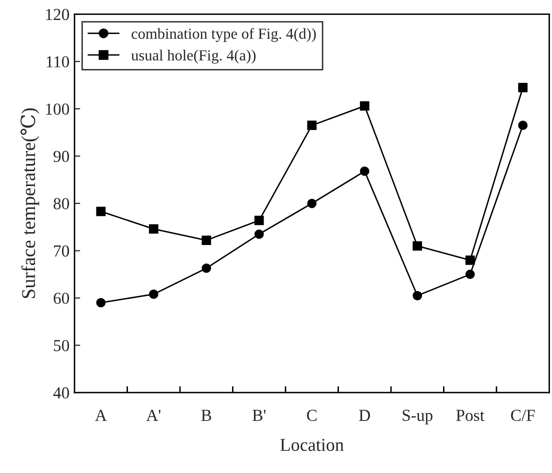  I want to click on y-tick-label: 80, so click(62, 204).